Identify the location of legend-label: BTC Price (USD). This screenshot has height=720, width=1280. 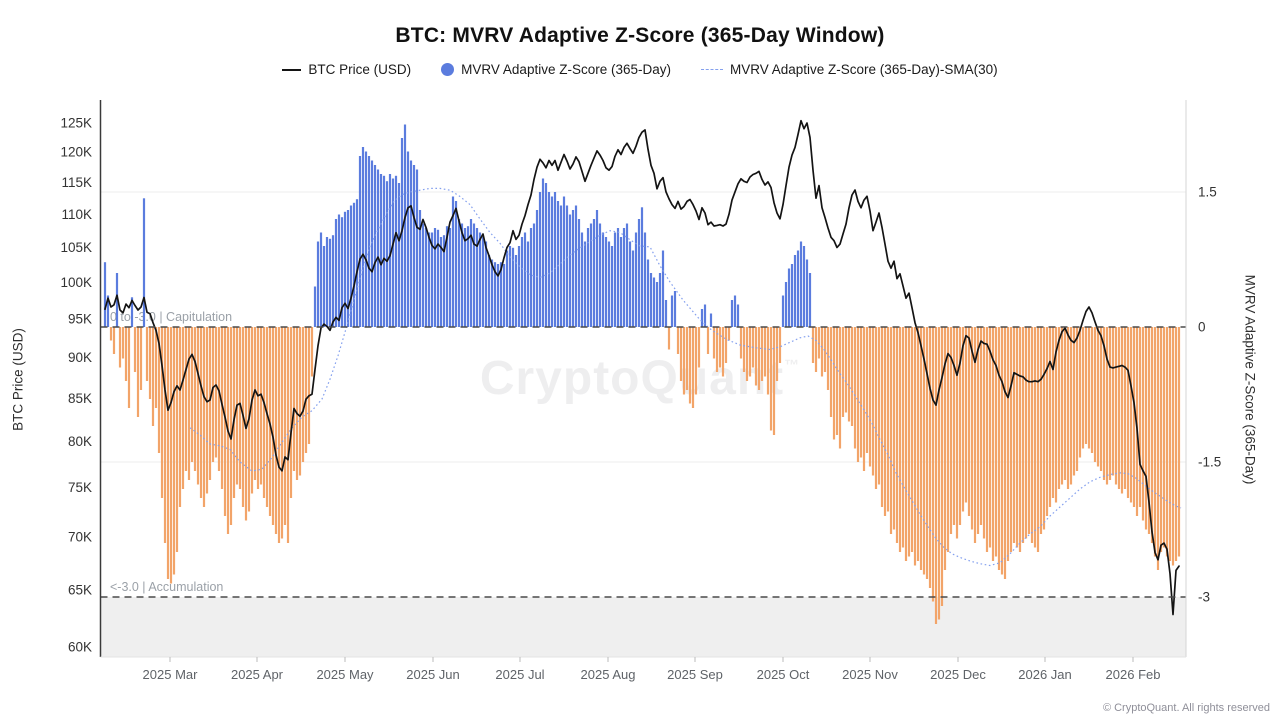
(360, 69).